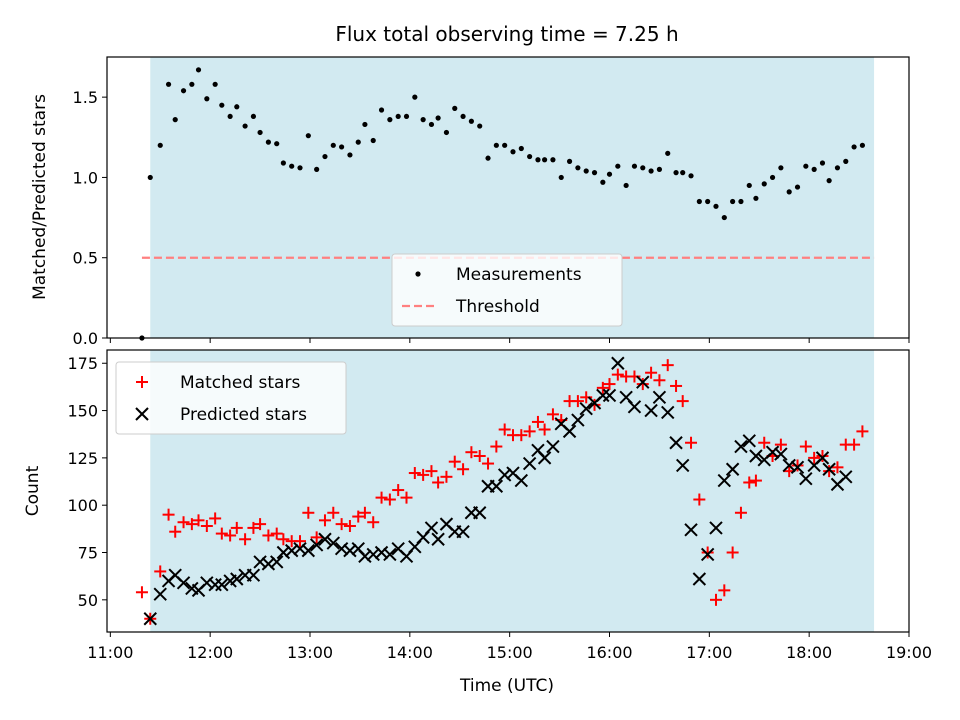  What do you see at coordinates (506, 686) in the screenshot?
I see `x-axis-label: Time (UTC)` at bounding box center [506, 686].